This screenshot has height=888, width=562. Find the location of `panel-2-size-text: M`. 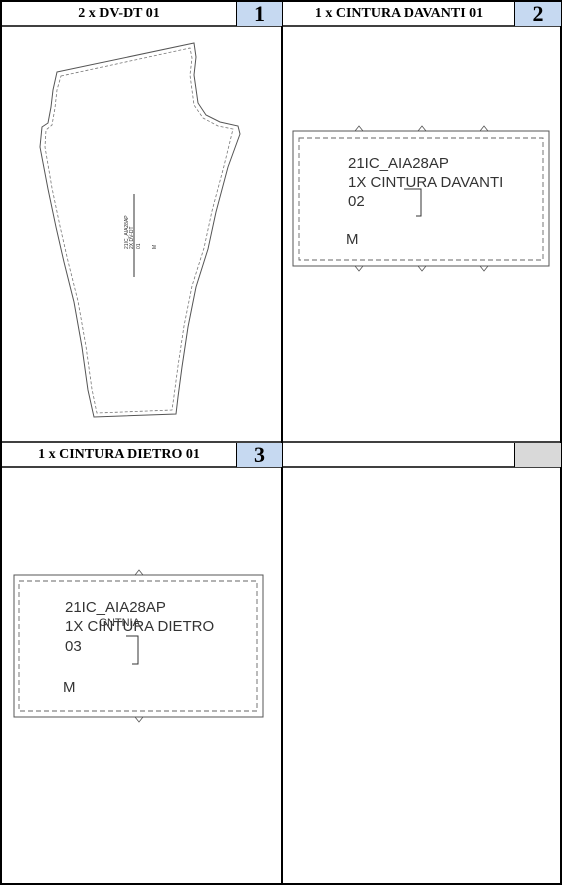

panel-2-size-text: M is located at coordinates (352, 239).